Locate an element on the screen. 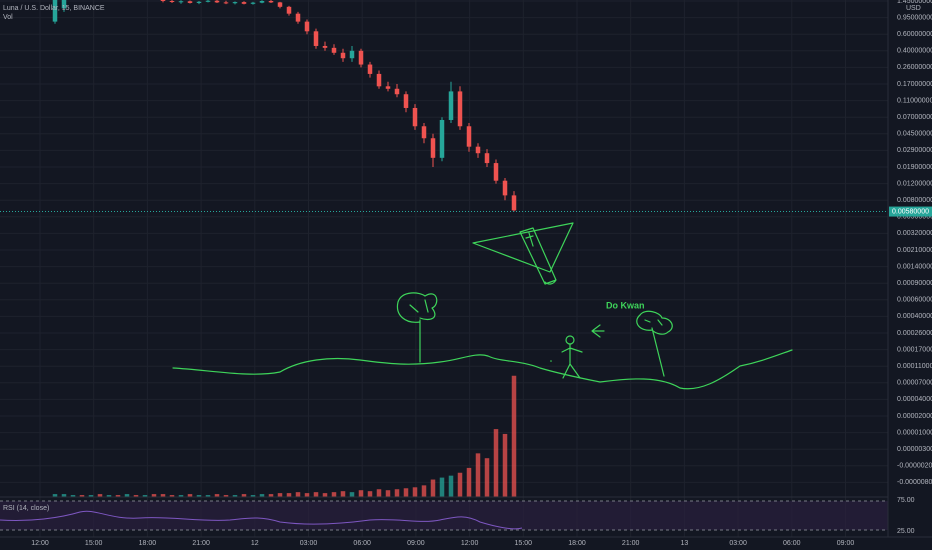 The width and height of the screenshot is (932, 550). price-label: 0.00026000 is located at coordinates (914, 333).